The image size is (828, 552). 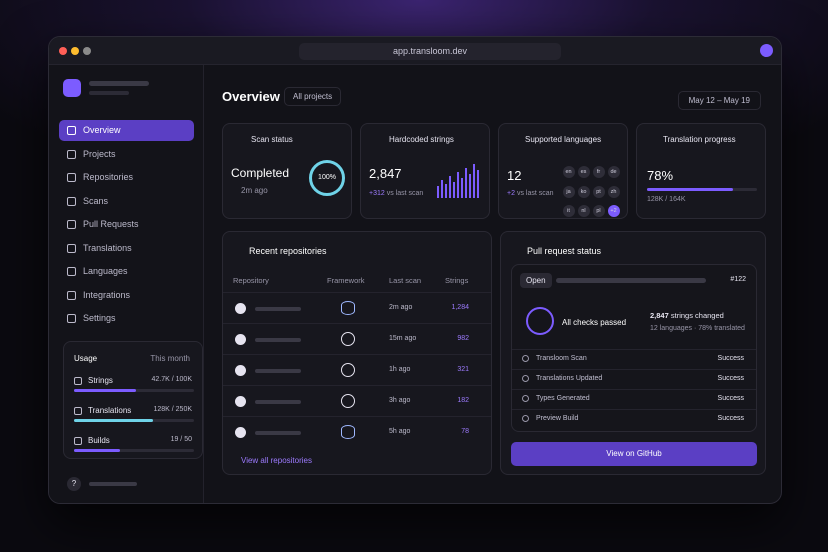 What do you see at coordinates (719, 100) in the screenshot?
I see `date-range: May 12 – May 19` at bounding box center [719, 100].